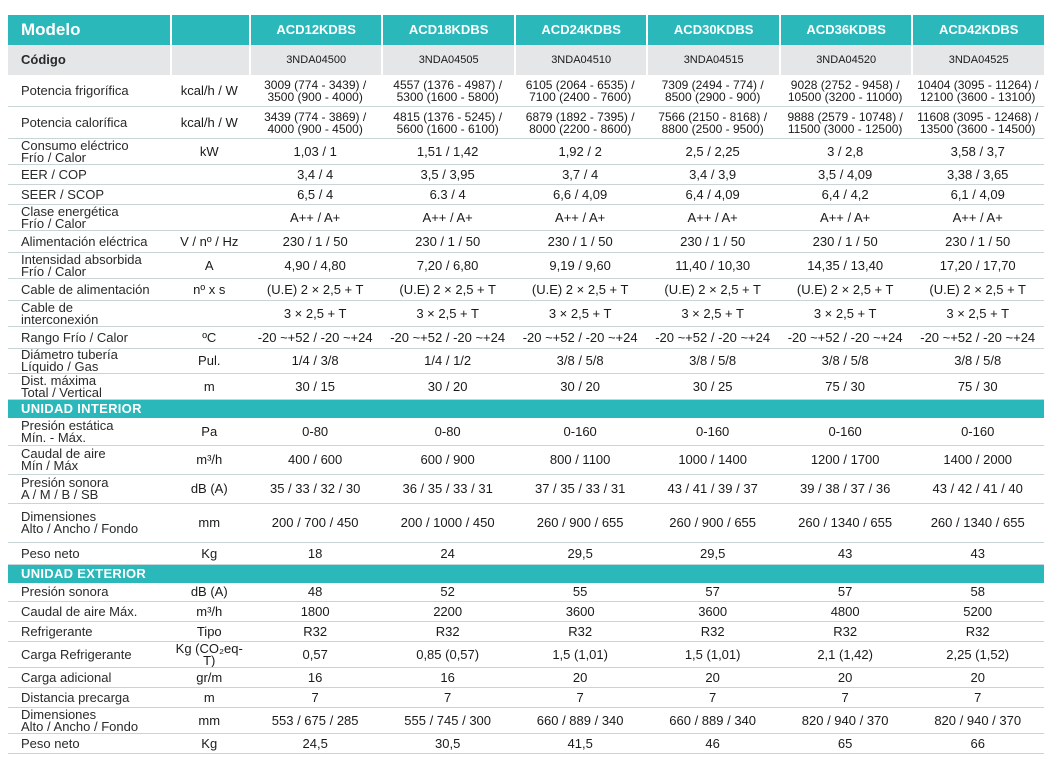  What do you see at coordinates (209, 30) in the screenshot?
I see `model-header-unit` at bounding box center [209, 30].